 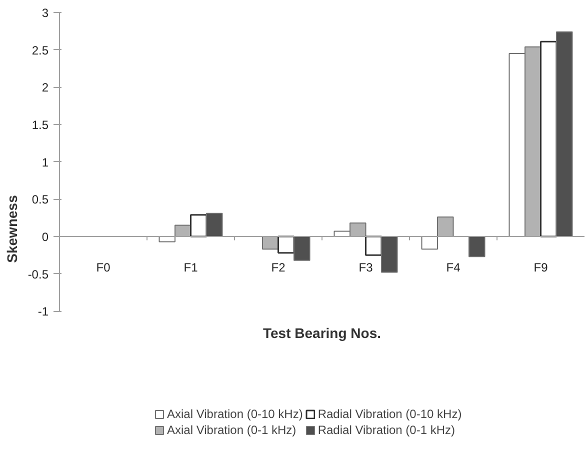 What do you see at coordinates (541, 267) in the screenshot?
I see `x-tick-label: F9` at bounding box center [541, 267].